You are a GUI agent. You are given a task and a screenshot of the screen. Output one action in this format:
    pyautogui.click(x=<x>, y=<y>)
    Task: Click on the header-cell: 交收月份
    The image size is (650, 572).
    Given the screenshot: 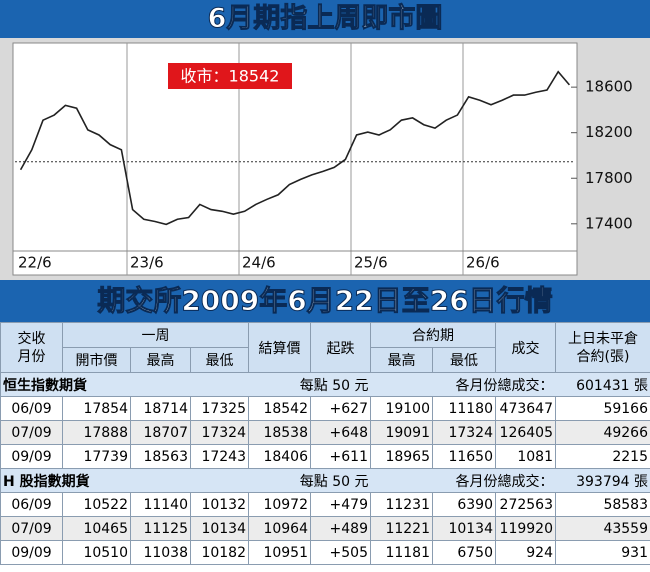 What is the action you would take?
    pyautogui.click(x=31, y=347)
    